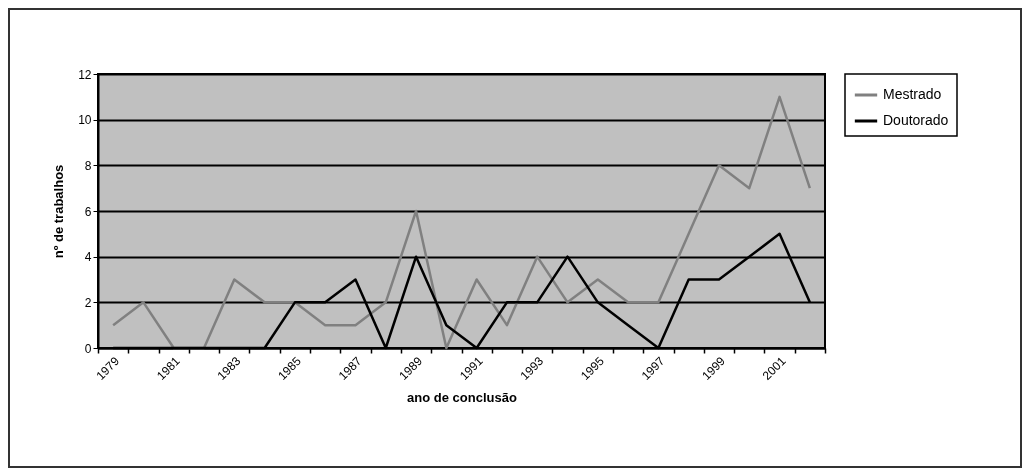  What do you see at coordinates (88, 257) in the screenshot?
I see `y-tick-label: 4` at bounding box center [88, 257].